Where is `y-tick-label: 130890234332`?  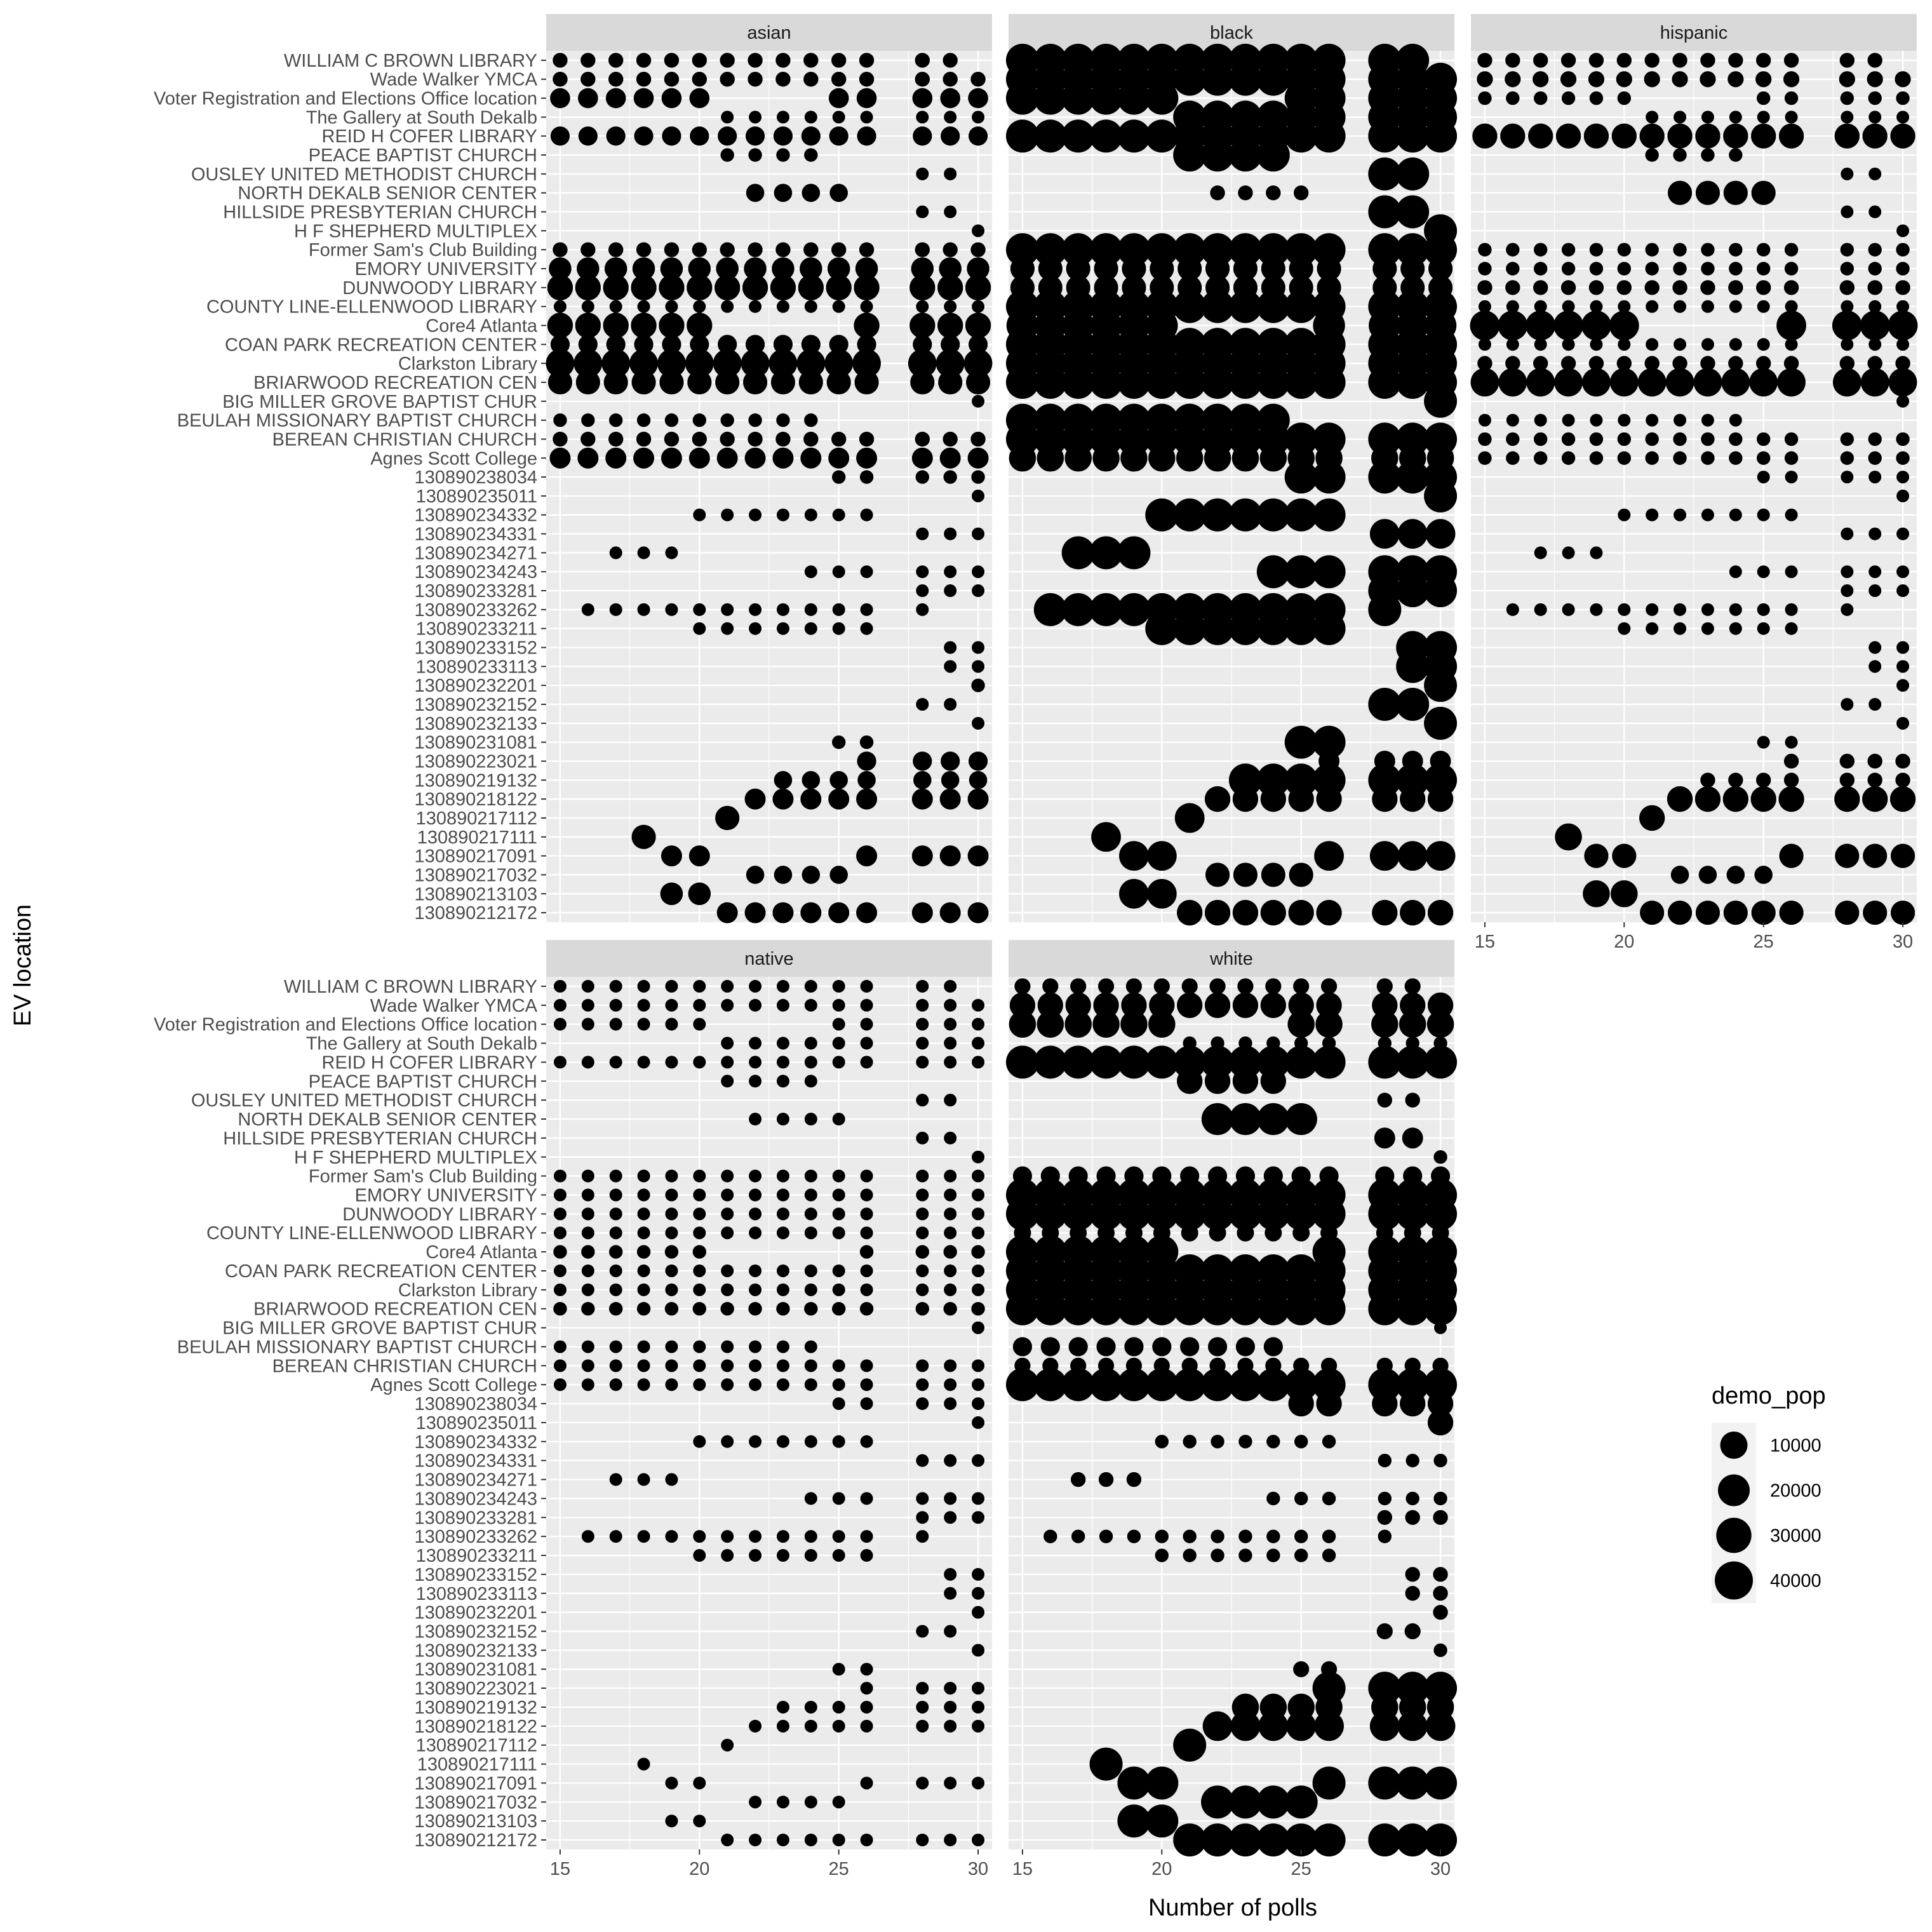
y-tick-label: 130890234332 is located at coordinates (475, 516).